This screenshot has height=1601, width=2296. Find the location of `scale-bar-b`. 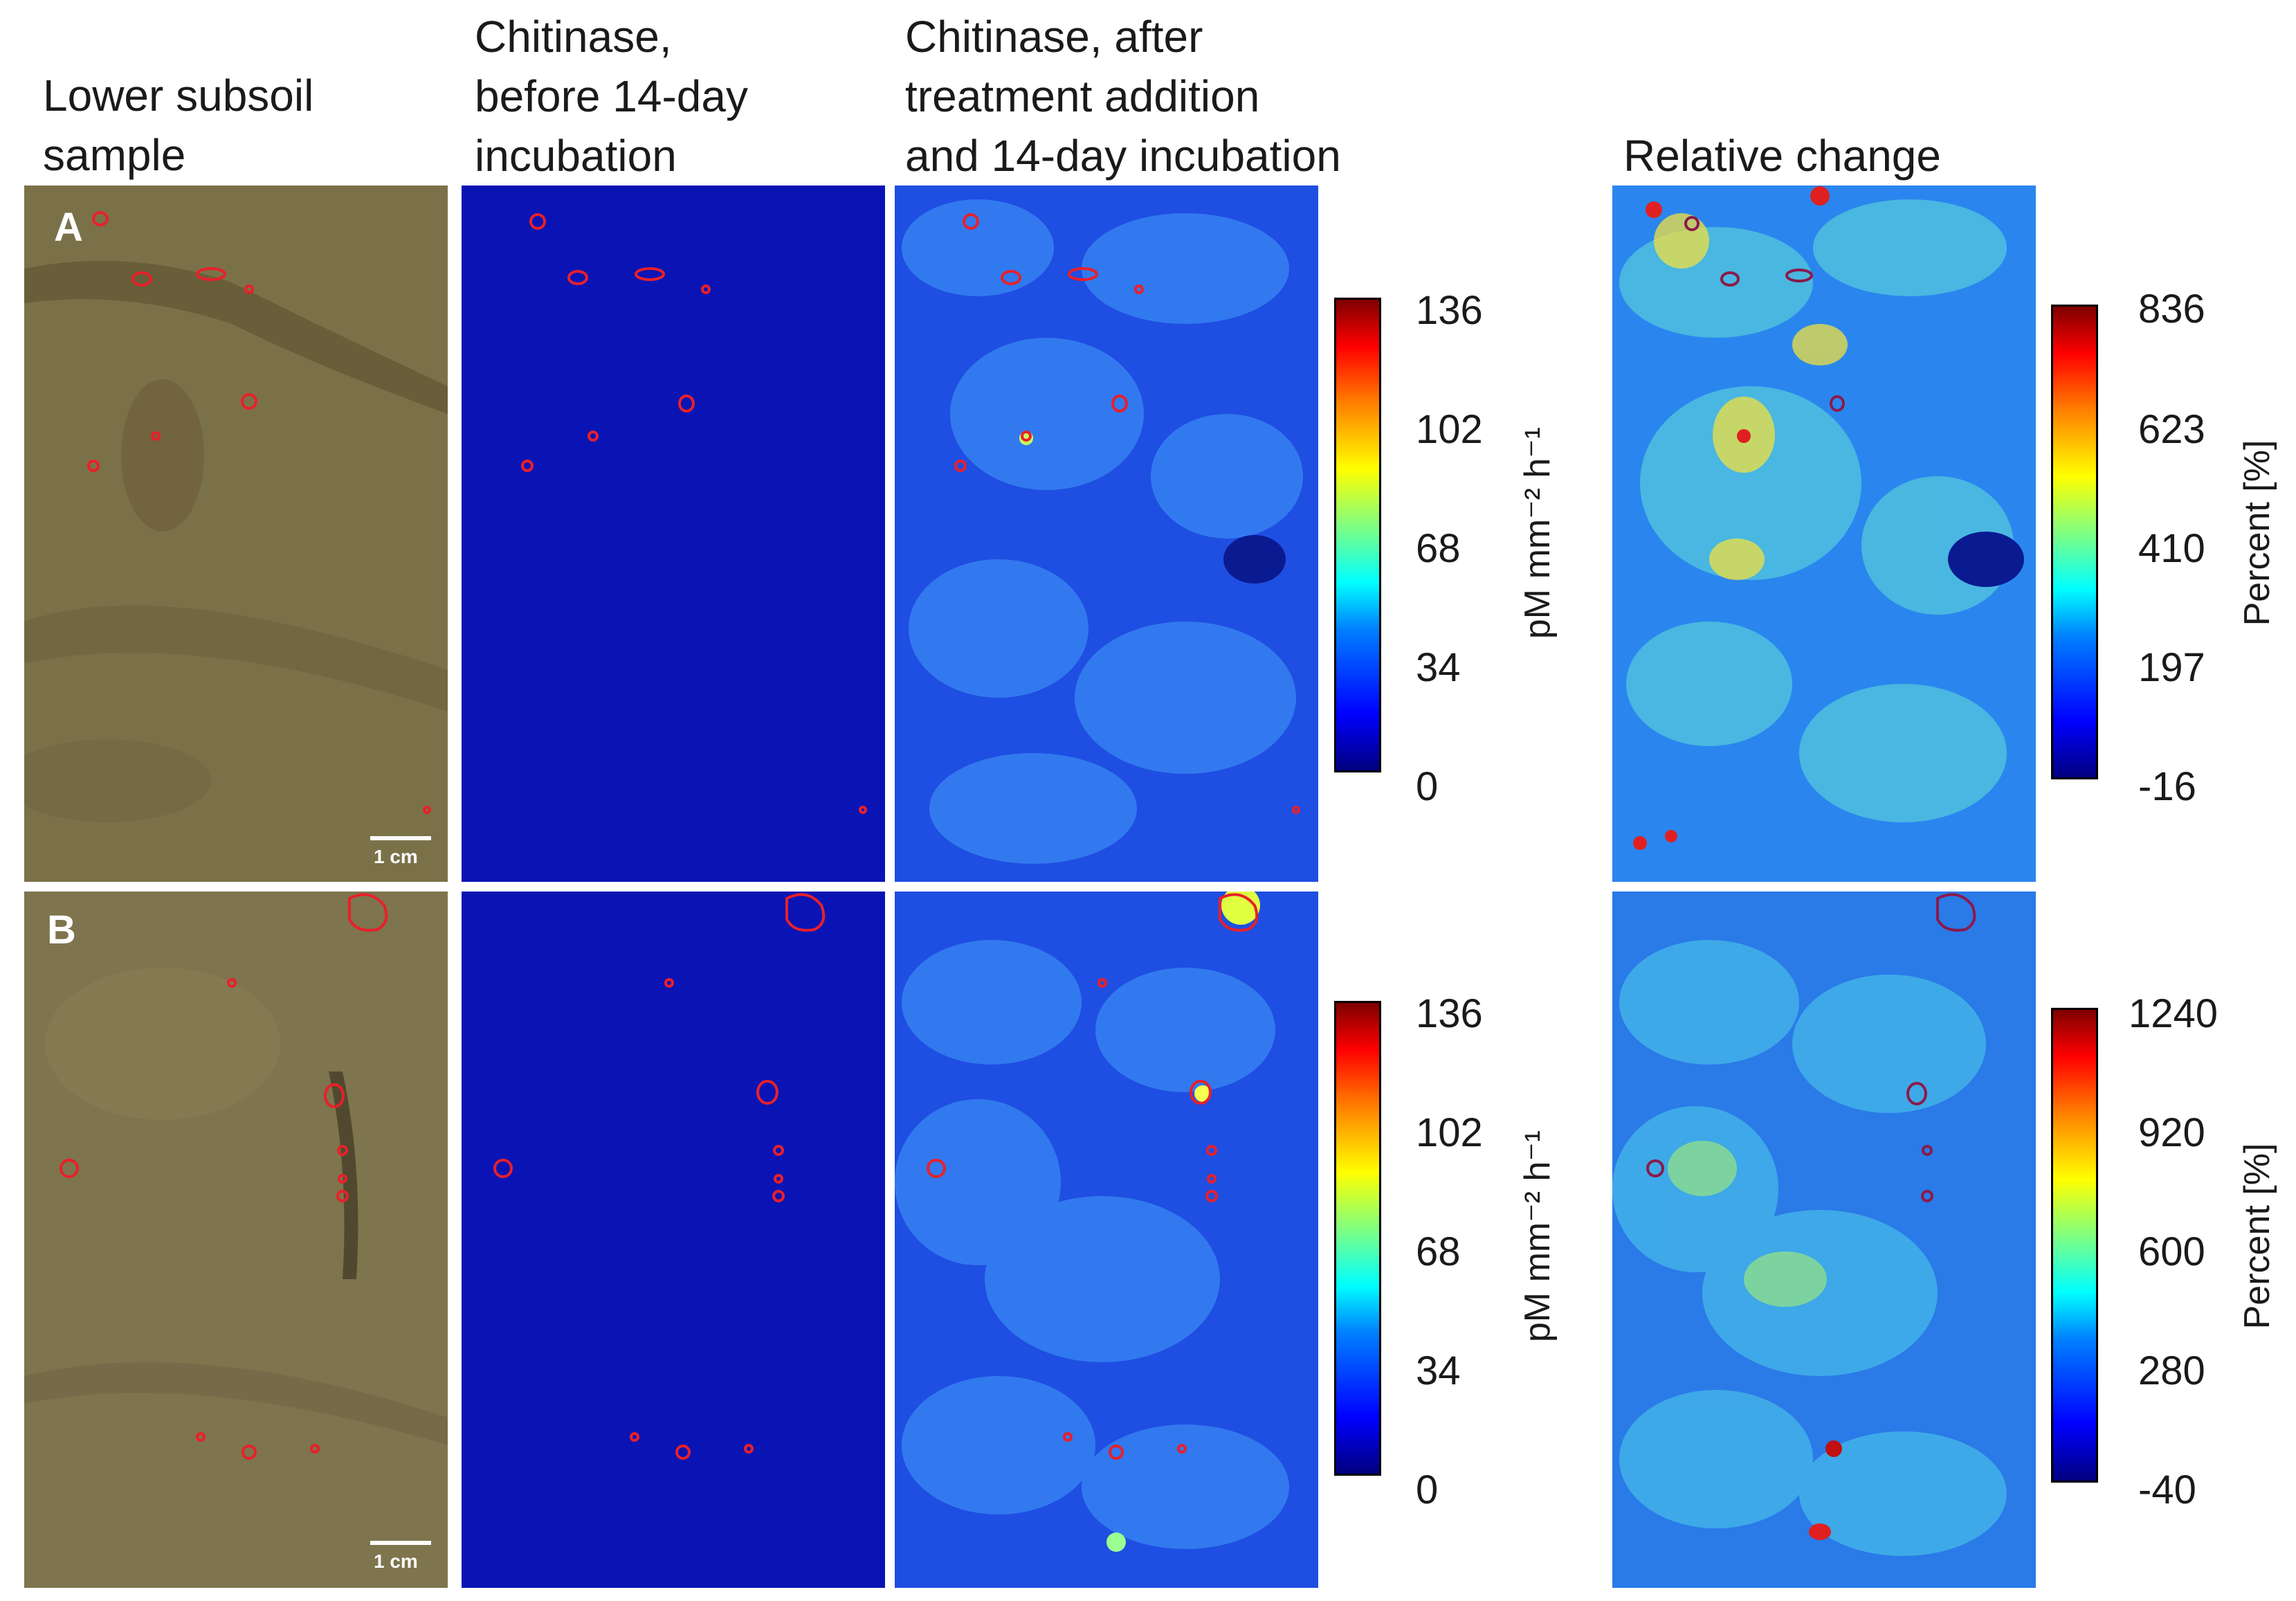

scale-bar-b is located at coordinates (400, 1543).